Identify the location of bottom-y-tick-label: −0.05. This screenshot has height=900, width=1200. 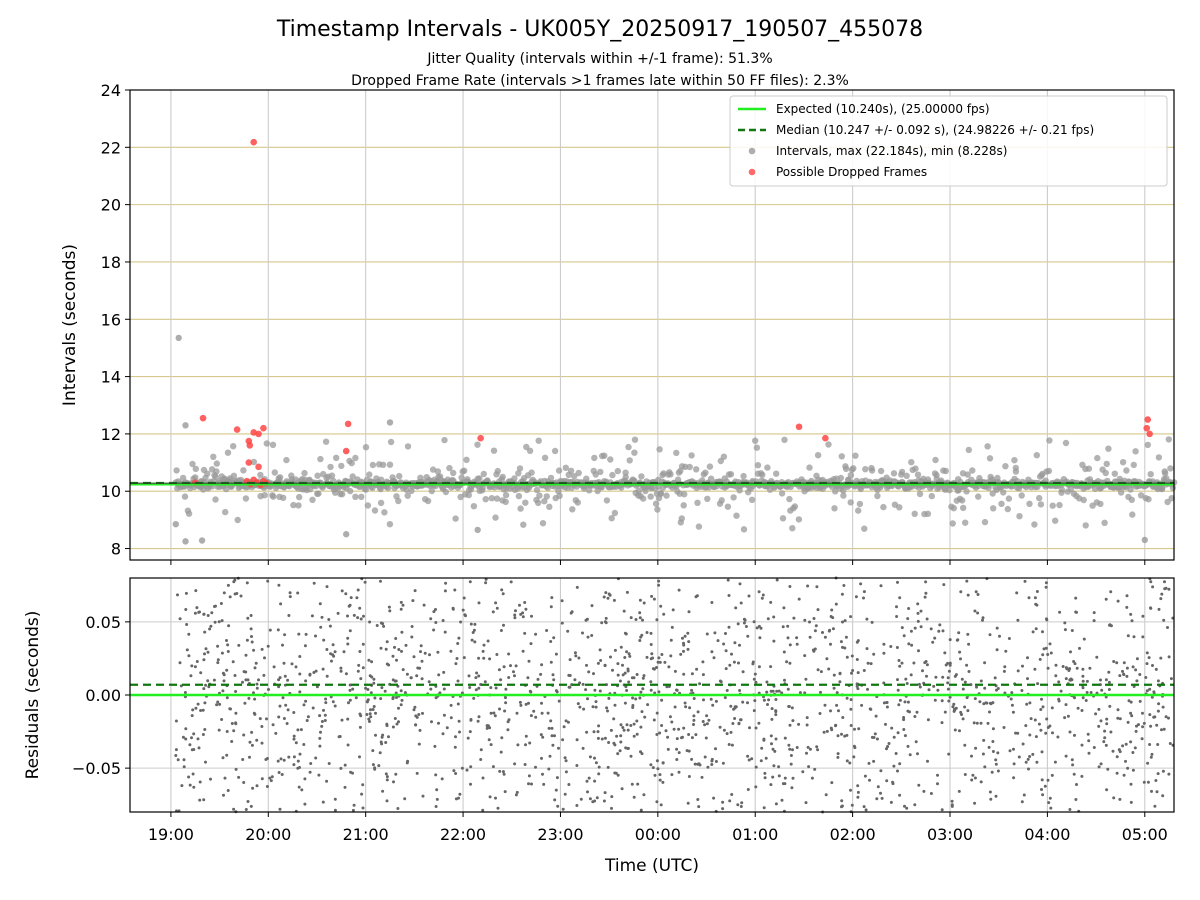
(96, 768).